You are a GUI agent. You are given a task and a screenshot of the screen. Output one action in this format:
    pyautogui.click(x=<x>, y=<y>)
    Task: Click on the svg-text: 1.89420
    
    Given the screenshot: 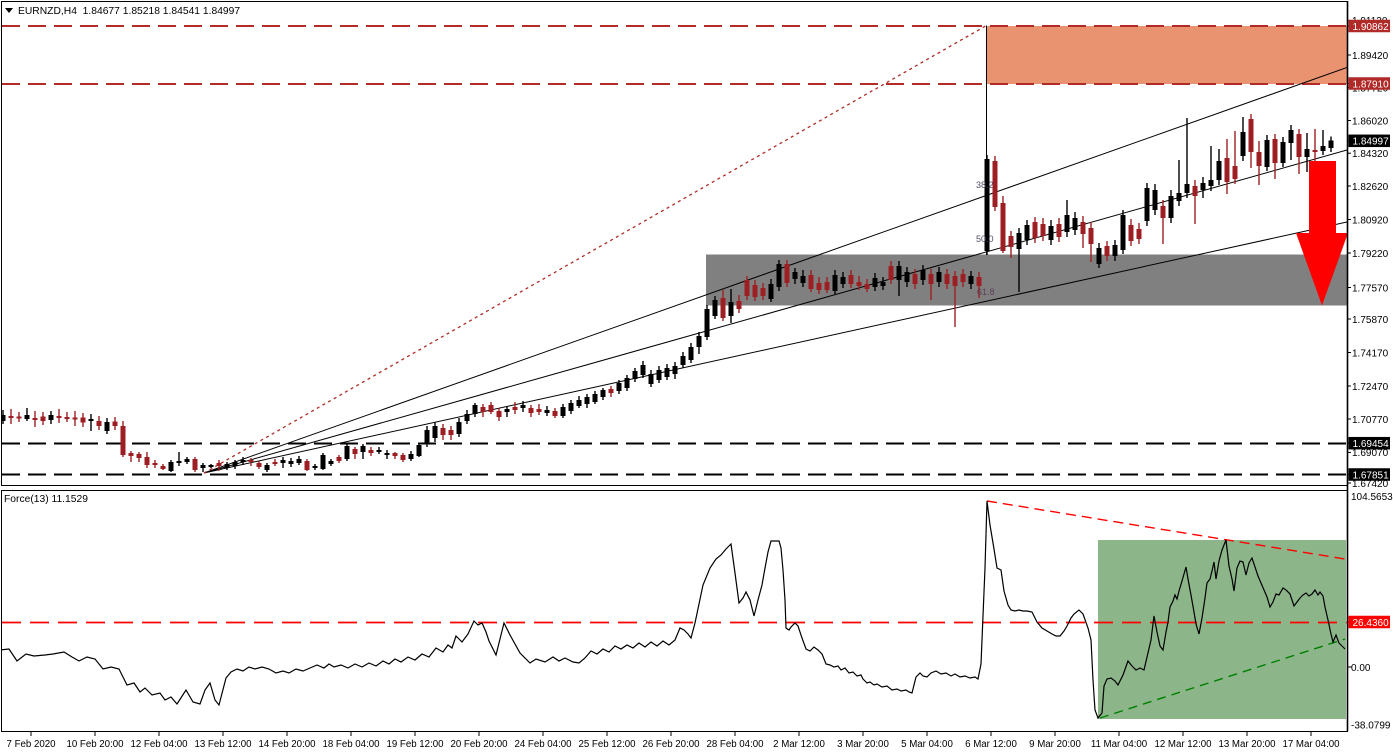 What is the action you would take?
    pyautogui.click(x=1370, y=56)
    